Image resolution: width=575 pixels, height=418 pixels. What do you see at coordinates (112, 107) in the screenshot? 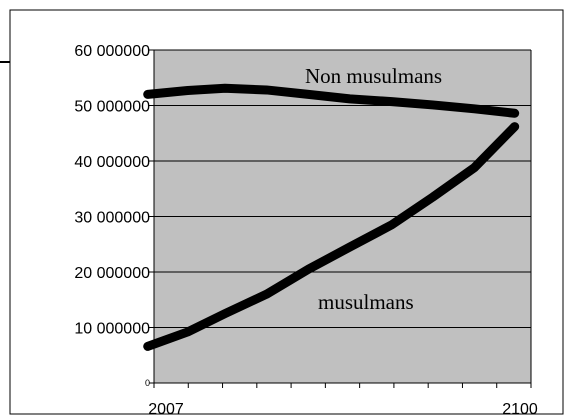
I see `y-tick-label: 50 000000` at bounding box center [112, 107].